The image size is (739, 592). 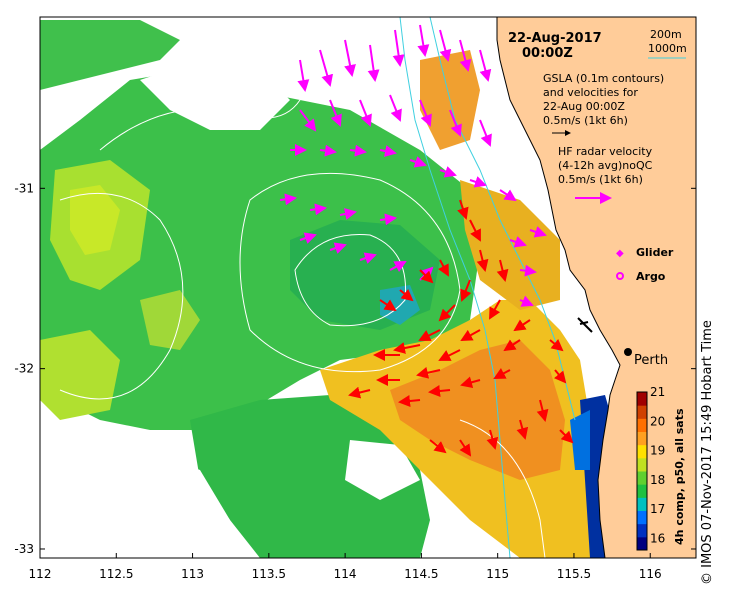 I want to click on sst-patch-south, so click(x=310, y=476).